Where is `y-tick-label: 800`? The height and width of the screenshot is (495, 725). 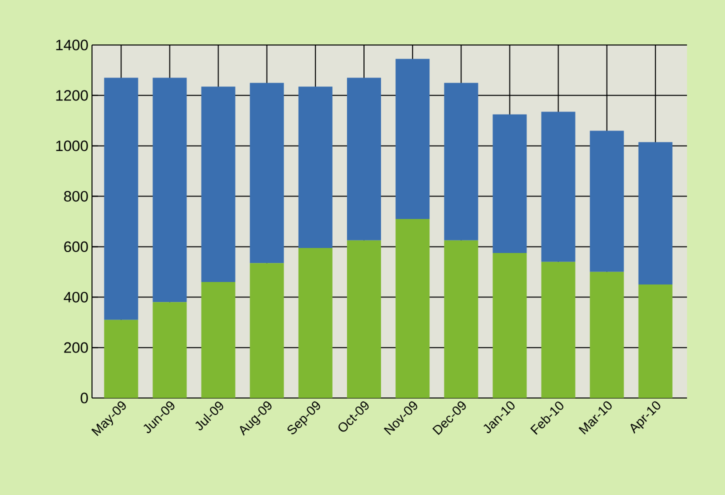
y-tick-label: 800 is located at coordinates (76, 196).